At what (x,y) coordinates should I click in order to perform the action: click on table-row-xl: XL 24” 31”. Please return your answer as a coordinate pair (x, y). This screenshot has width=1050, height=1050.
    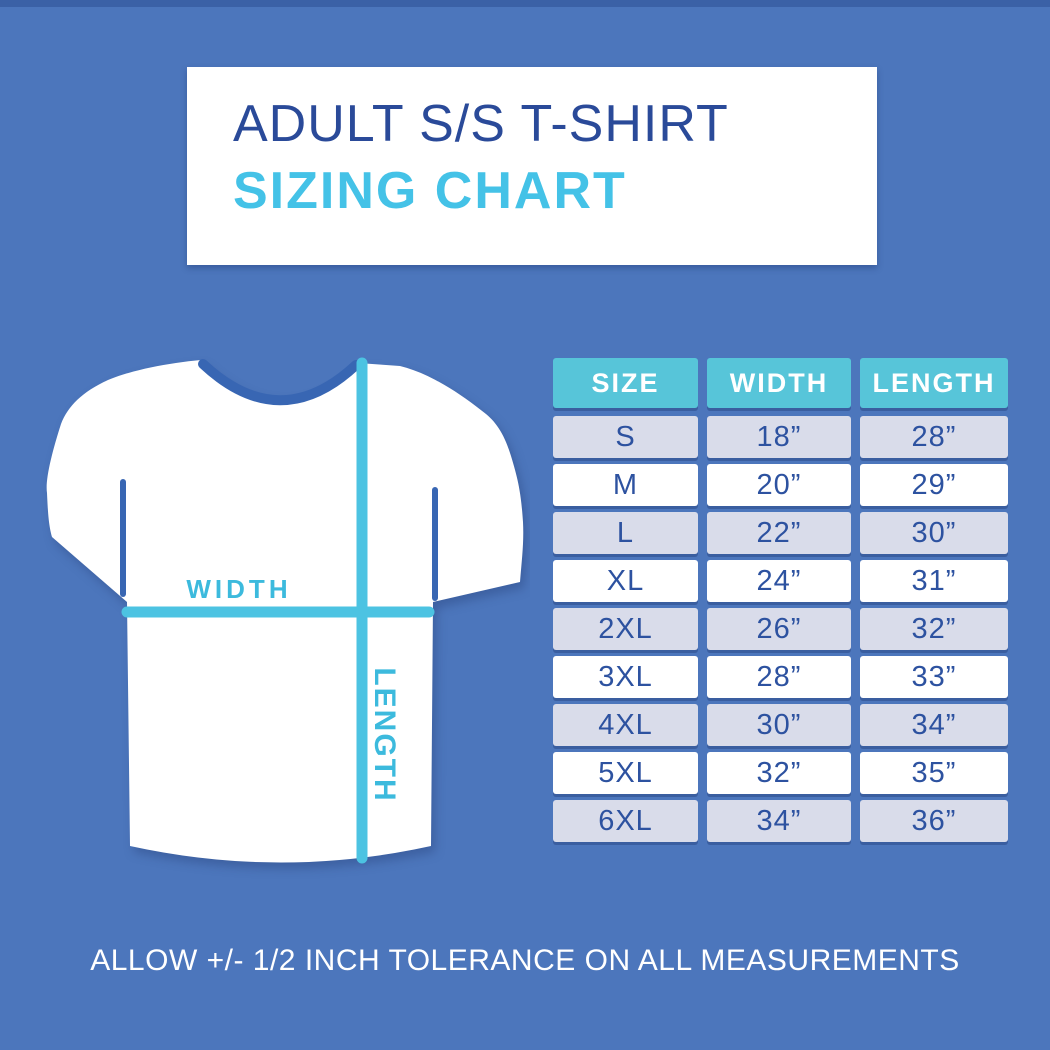
    Looking at the image, I should click on (780, 581).